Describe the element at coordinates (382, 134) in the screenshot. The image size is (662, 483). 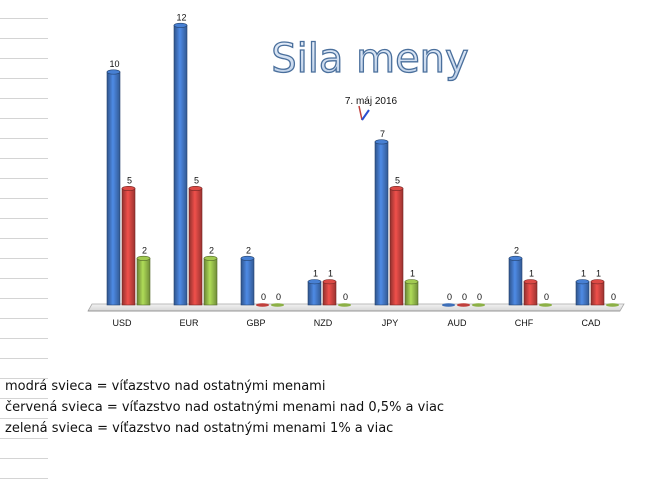
I see `data-label-jpy-series-1: 7` at that location.